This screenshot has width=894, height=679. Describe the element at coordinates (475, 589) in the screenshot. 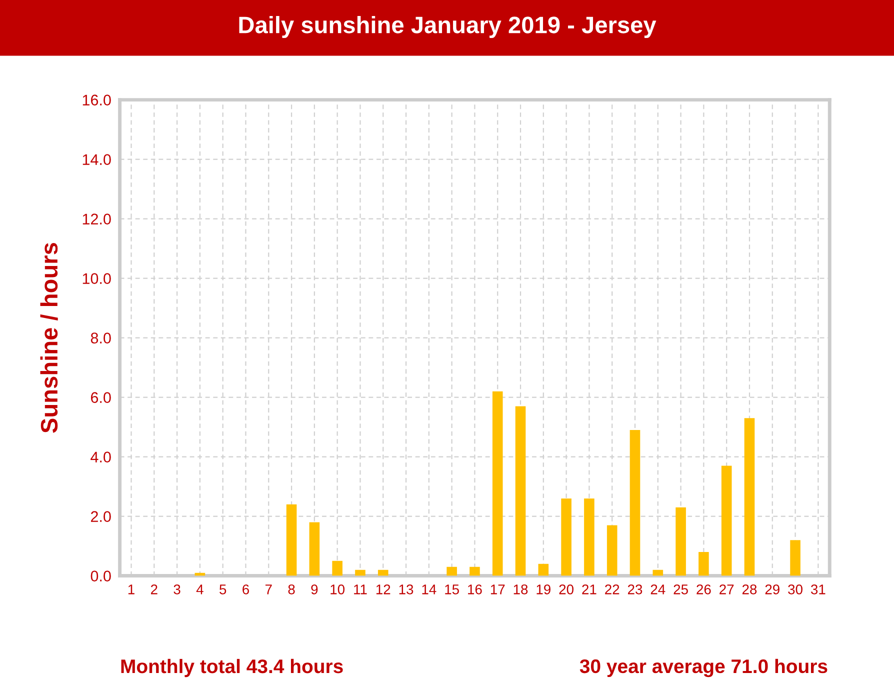

I see `x-tick-label: 16` at that location.